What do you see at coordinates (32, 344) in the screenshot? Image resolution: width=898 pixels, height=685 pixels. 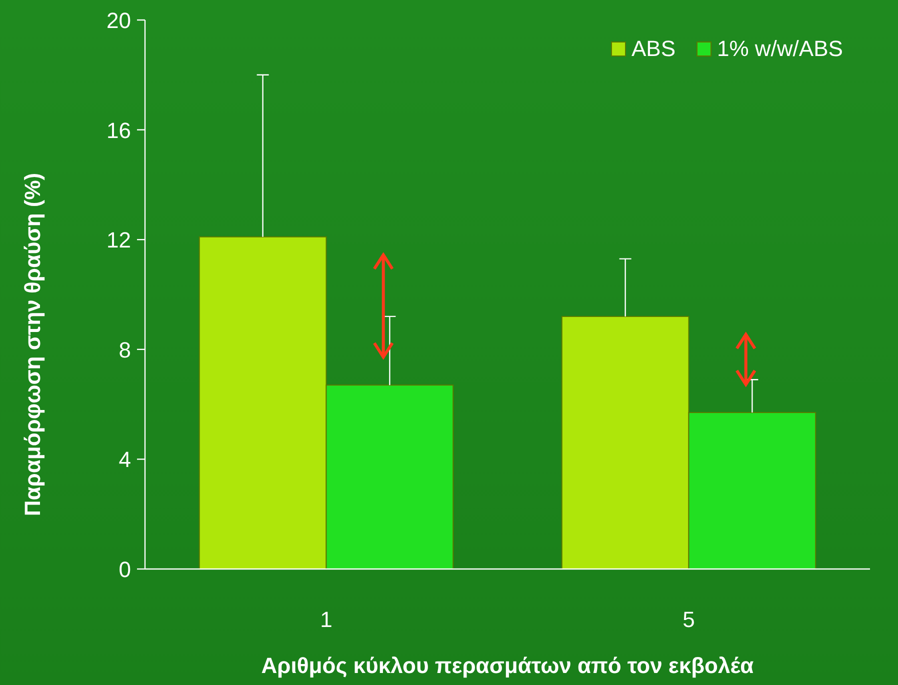 I see `y-axis-title: Παραμόρφωση στην θραύση (%)` at bounding box center [32, 344].